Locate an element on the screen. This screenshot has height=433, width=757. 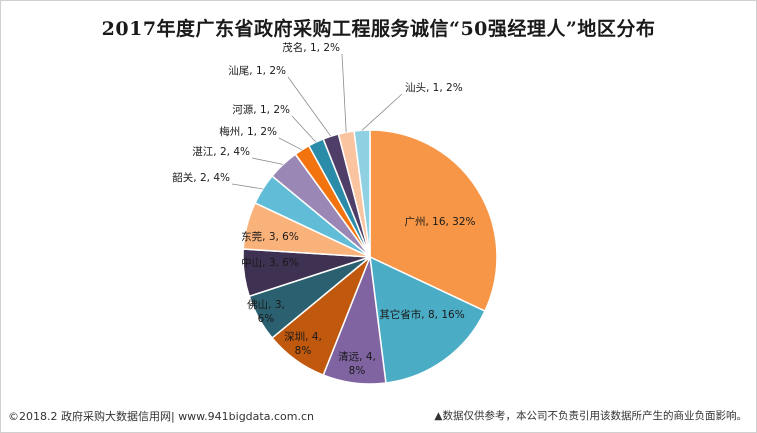
pie-label-茂名: 茂名, 1, 2% is located at coordinates (311, 47).